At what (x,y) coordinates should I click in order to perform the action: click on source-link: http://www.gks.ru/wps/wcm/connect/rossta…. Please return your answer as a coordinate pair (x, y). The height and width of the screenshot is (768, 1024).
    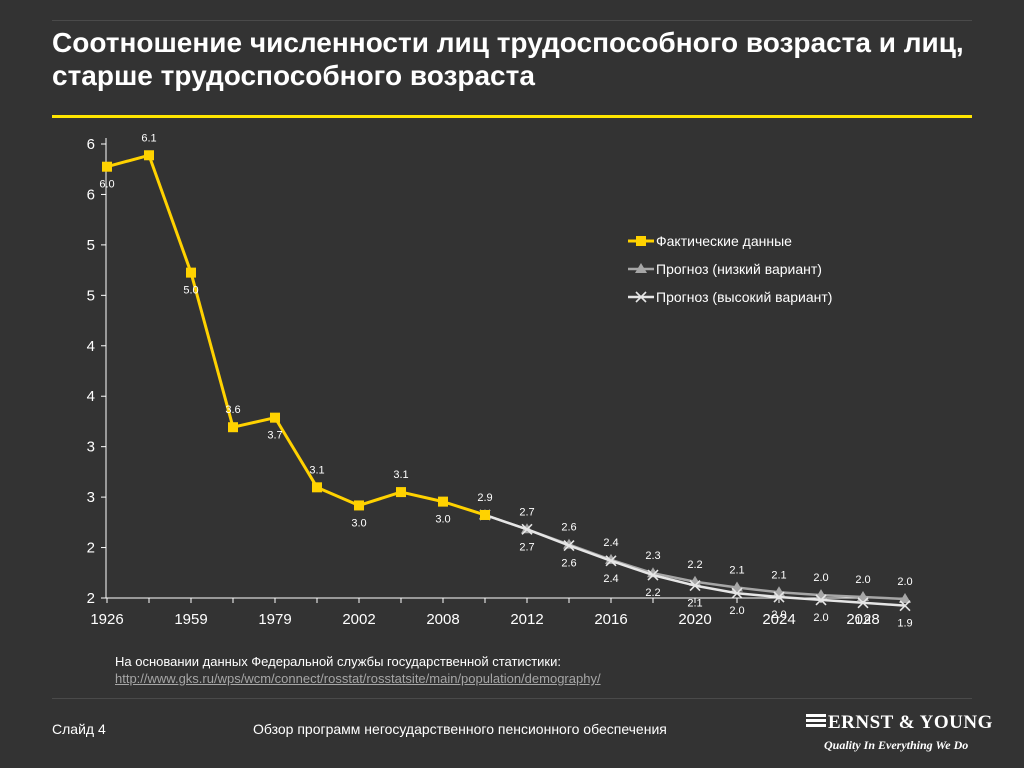
    Looking at the image, I should click on (358, 678).